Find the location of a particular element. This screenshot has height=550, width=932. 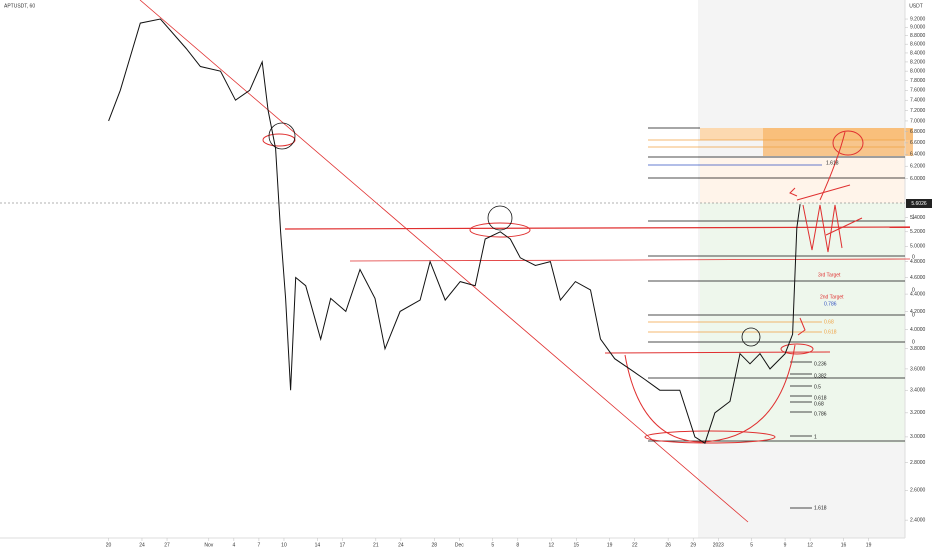

y-tick-label: 6.6000 is located at coordinates (918, 143).